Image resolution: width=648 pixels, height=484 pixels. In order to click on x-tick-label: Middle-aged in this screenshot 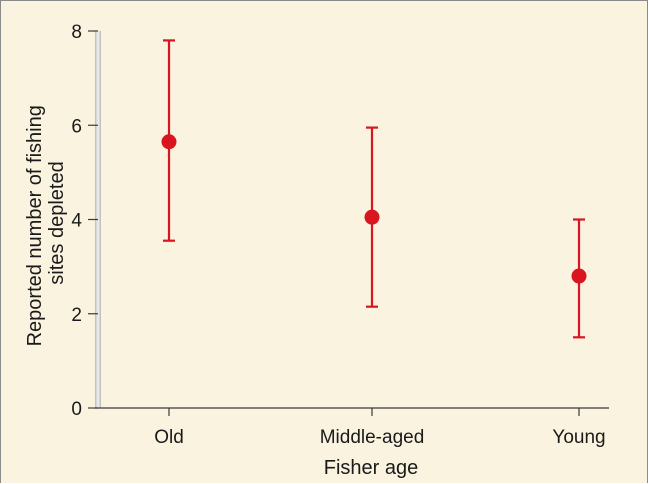, I will do `click(372, 437)`.